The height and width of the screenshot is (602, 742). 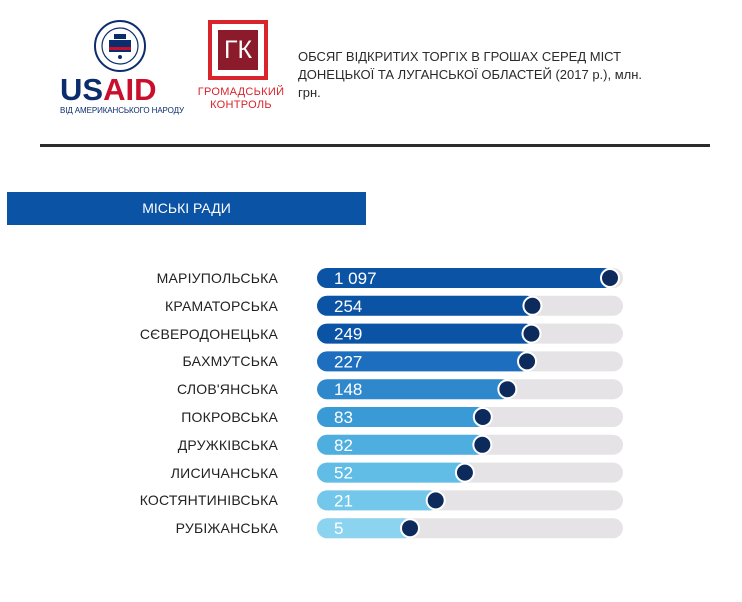 What do you see at coordinates (375, 145) in the screenshot?
I see `header-divider` at bounding box center [375, 145].